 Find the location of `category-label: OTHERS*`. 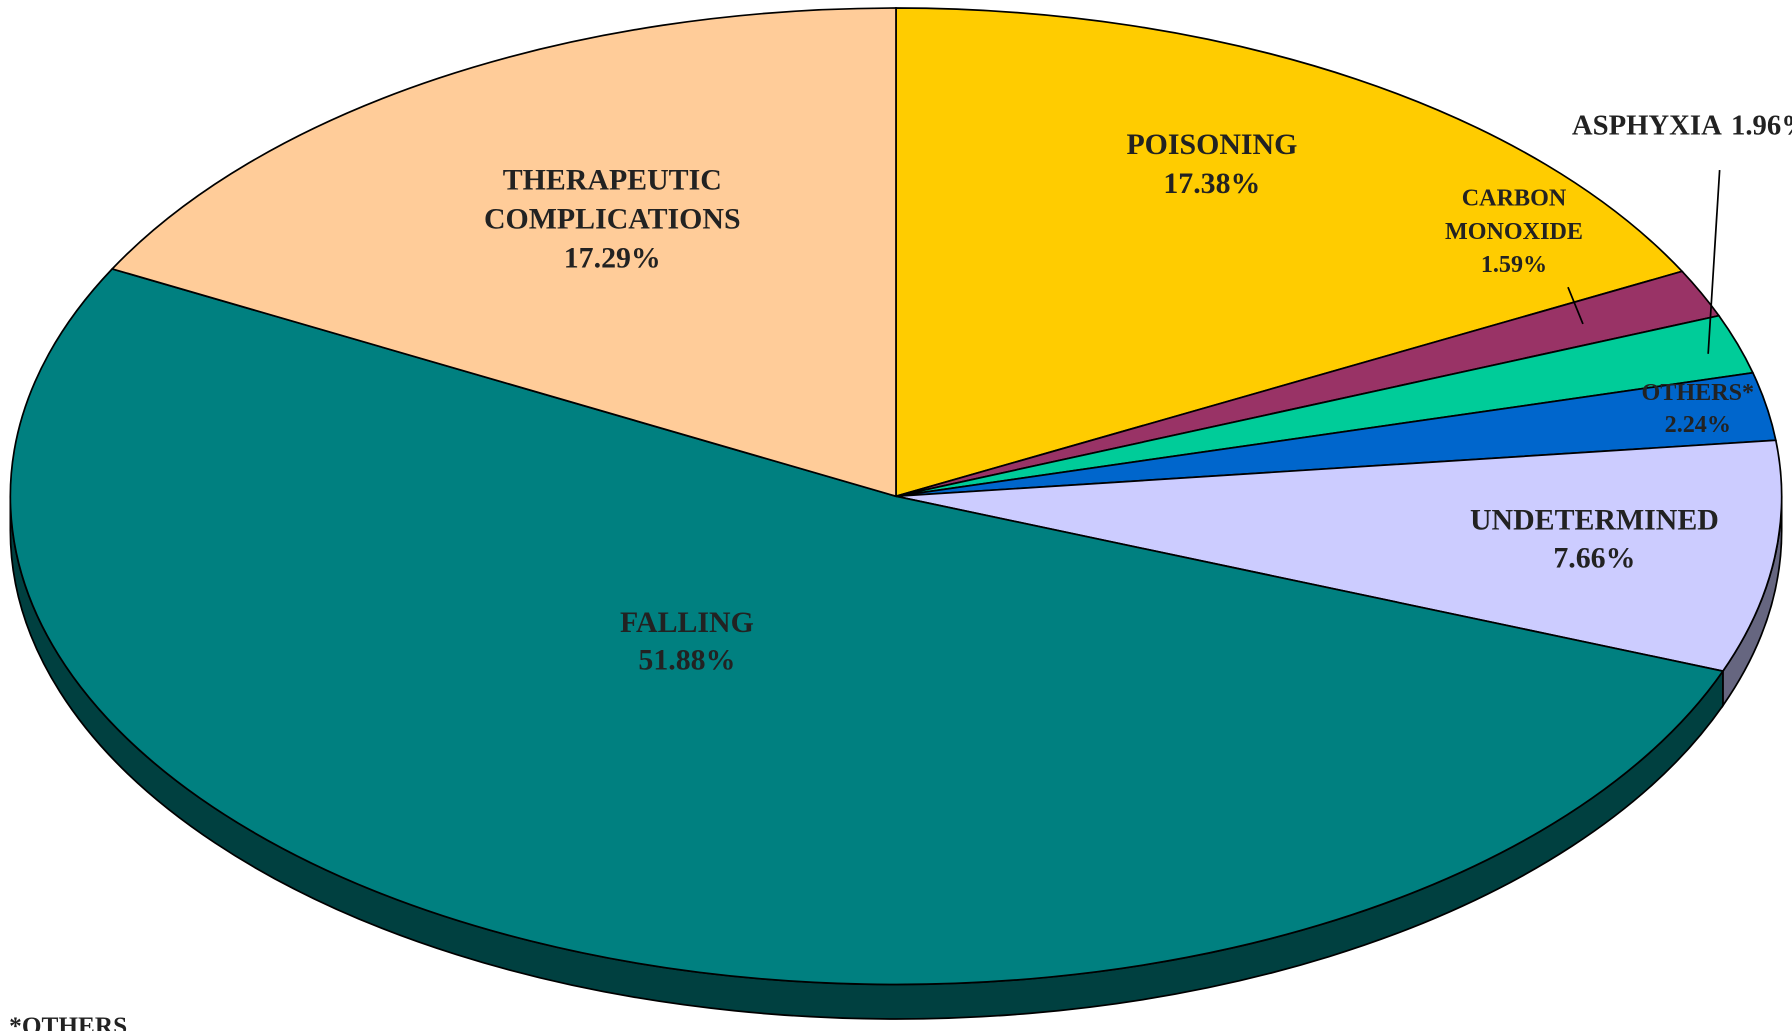

category-label: OTHERS* is located at coordinates (1698, 393).